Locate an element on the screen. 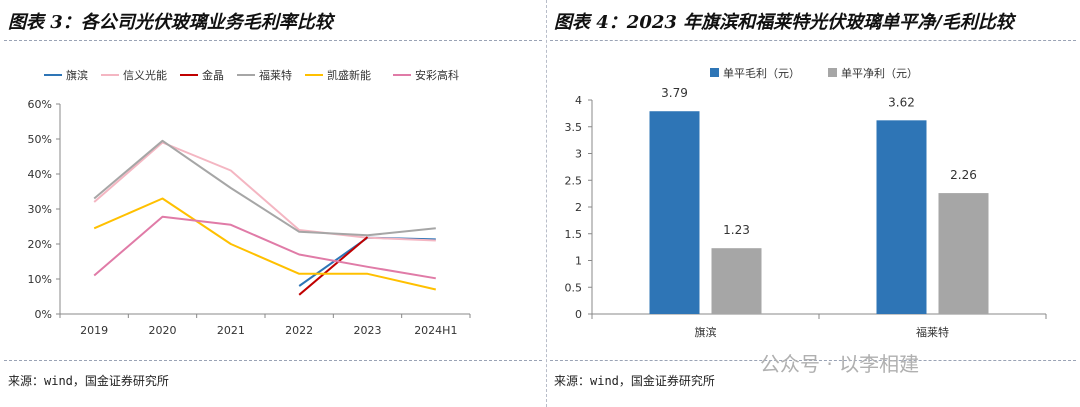 This screenshot has width=1080, height=407. y-tick-label: 3.5 is located at coordinates (574, 127).